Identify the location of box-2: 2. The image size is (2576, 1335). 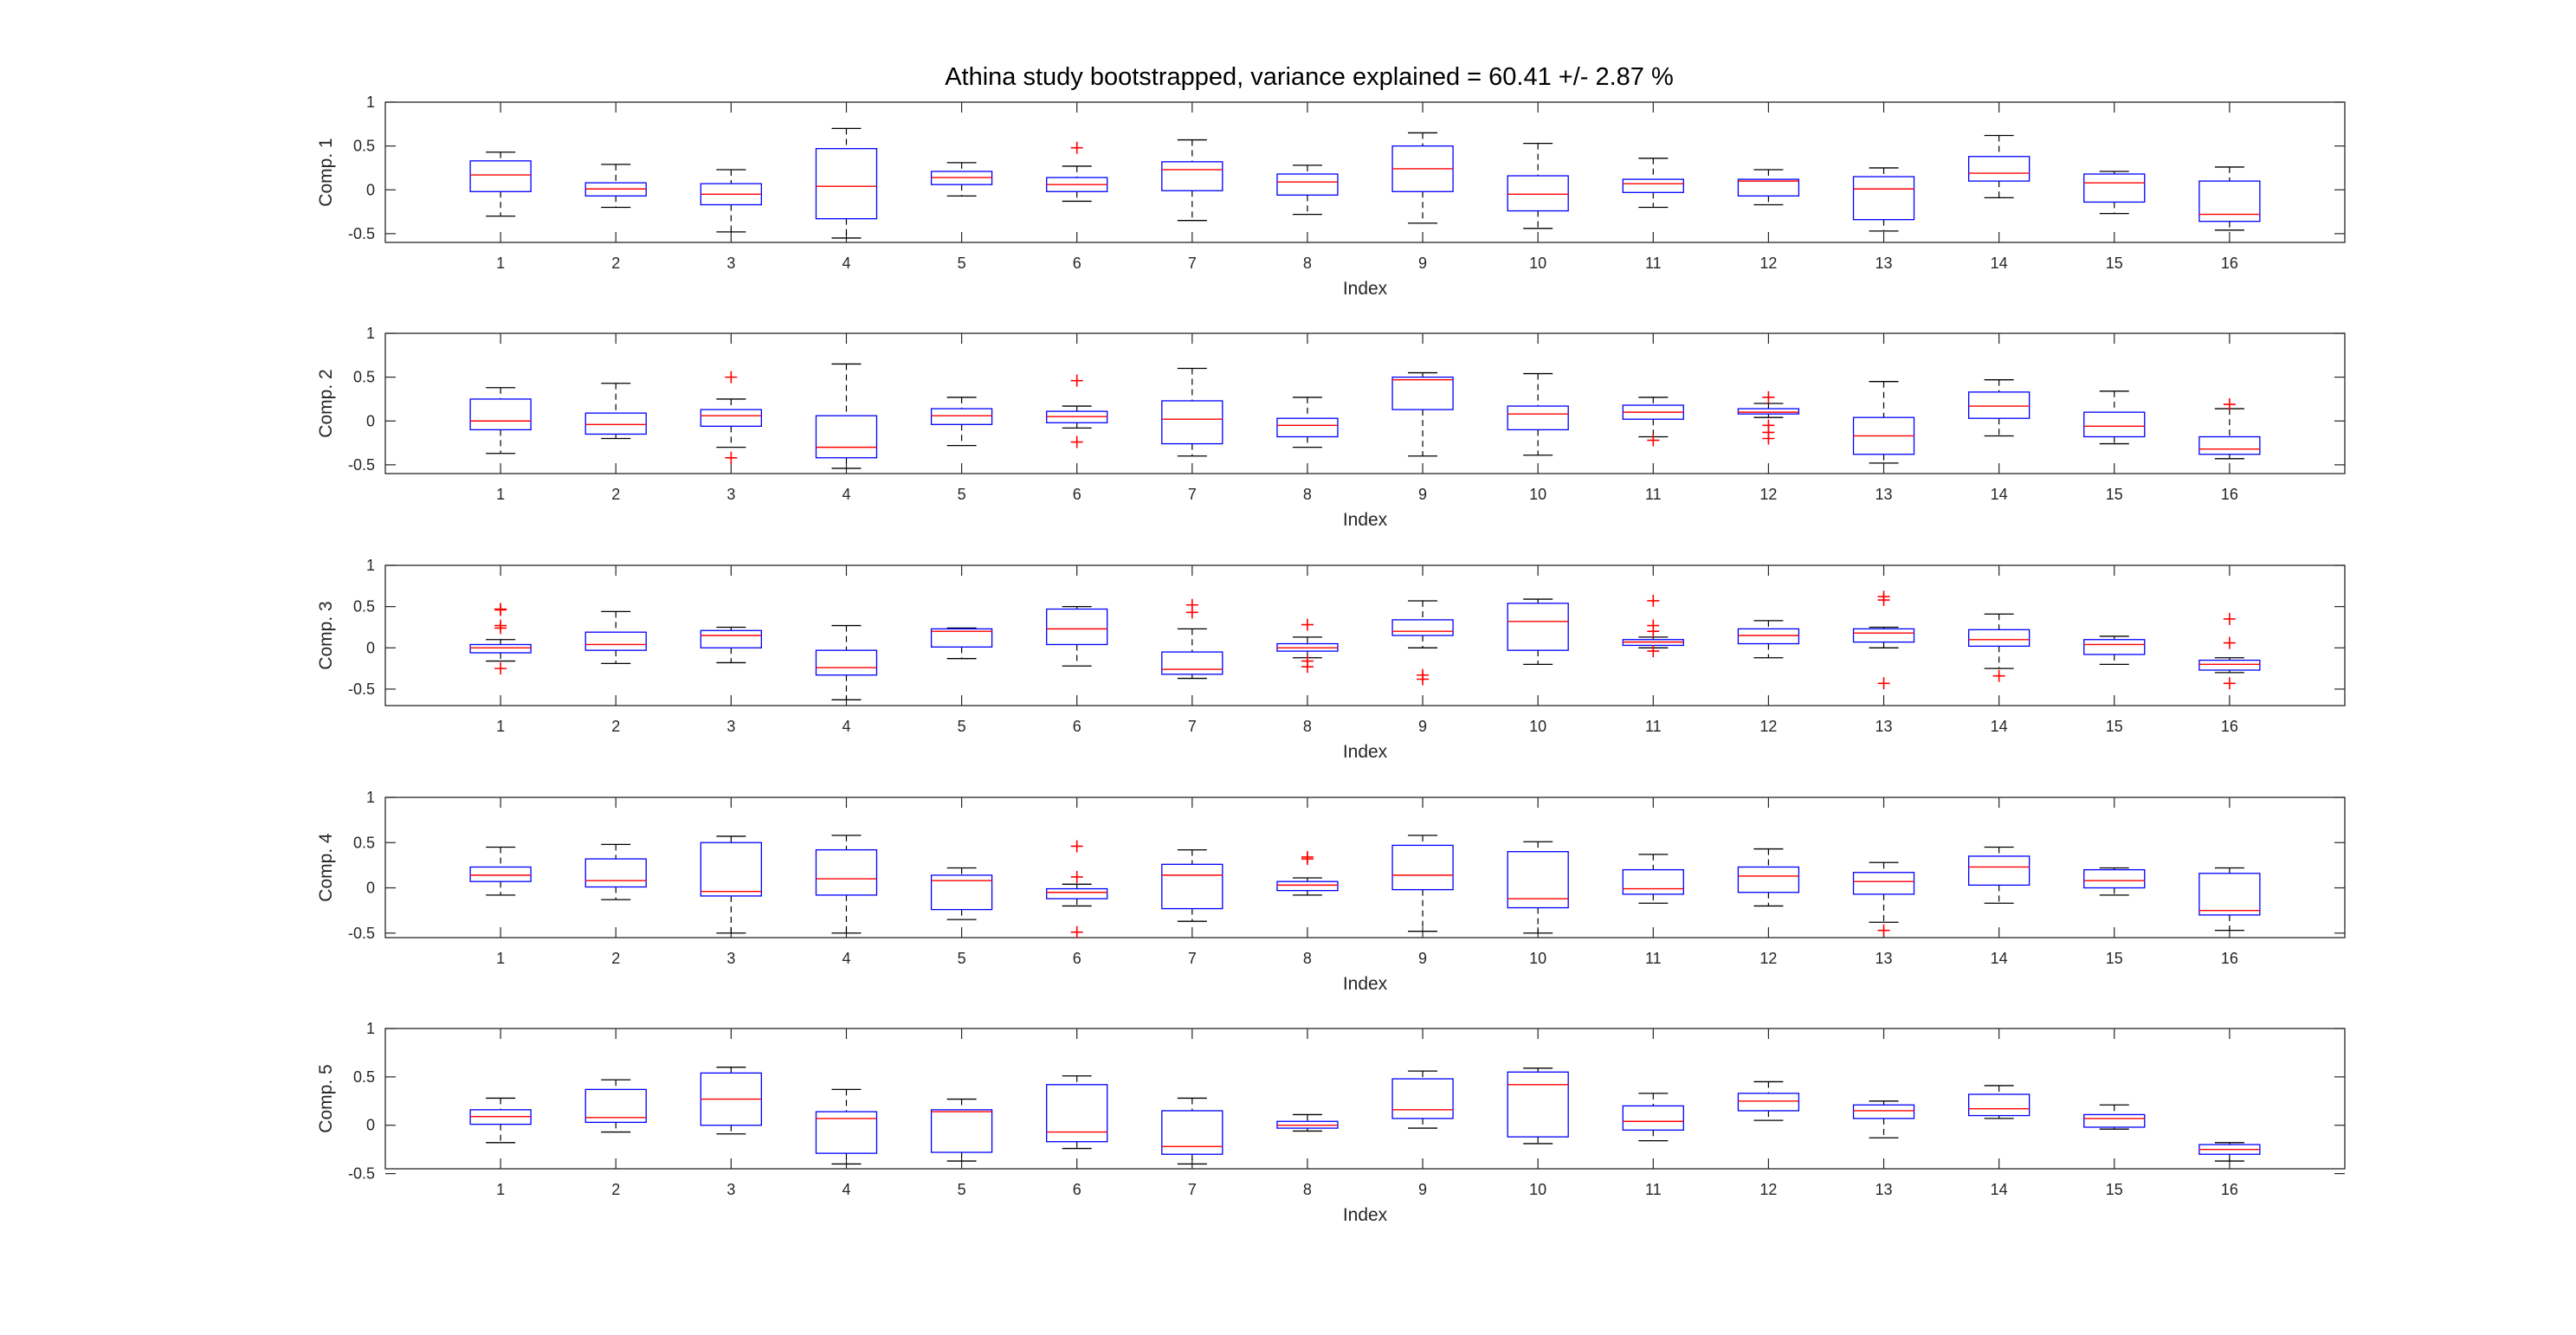
(615, 650).